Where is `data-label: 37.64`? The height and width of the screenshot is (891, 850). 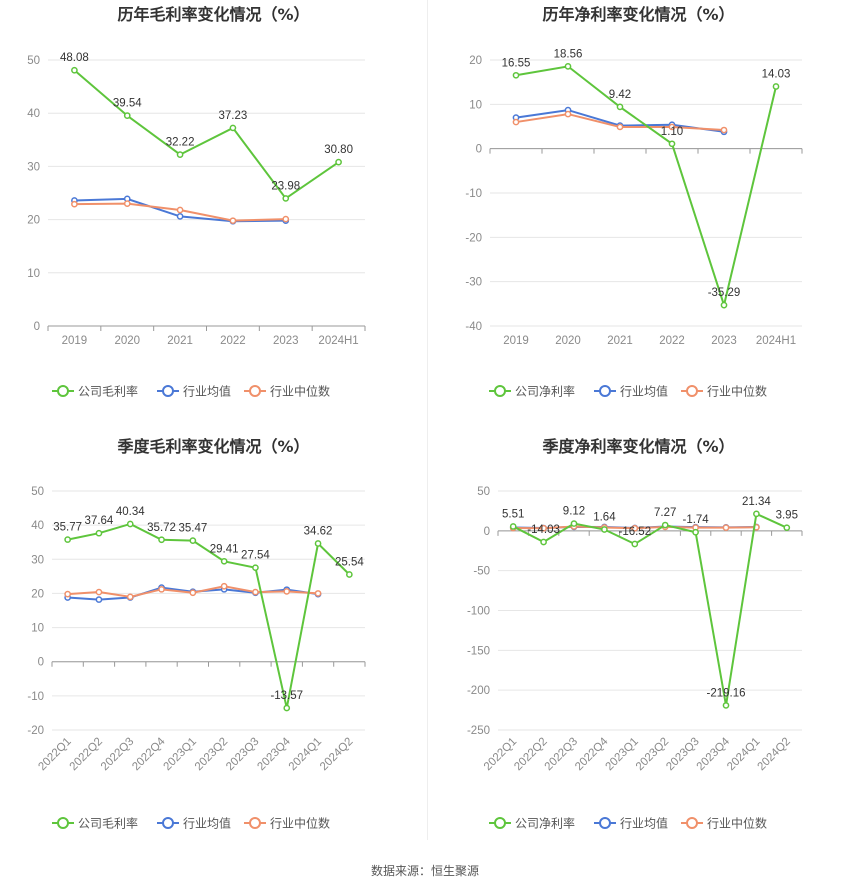
data-label: 37.64 is located at coordinates (99, 521).